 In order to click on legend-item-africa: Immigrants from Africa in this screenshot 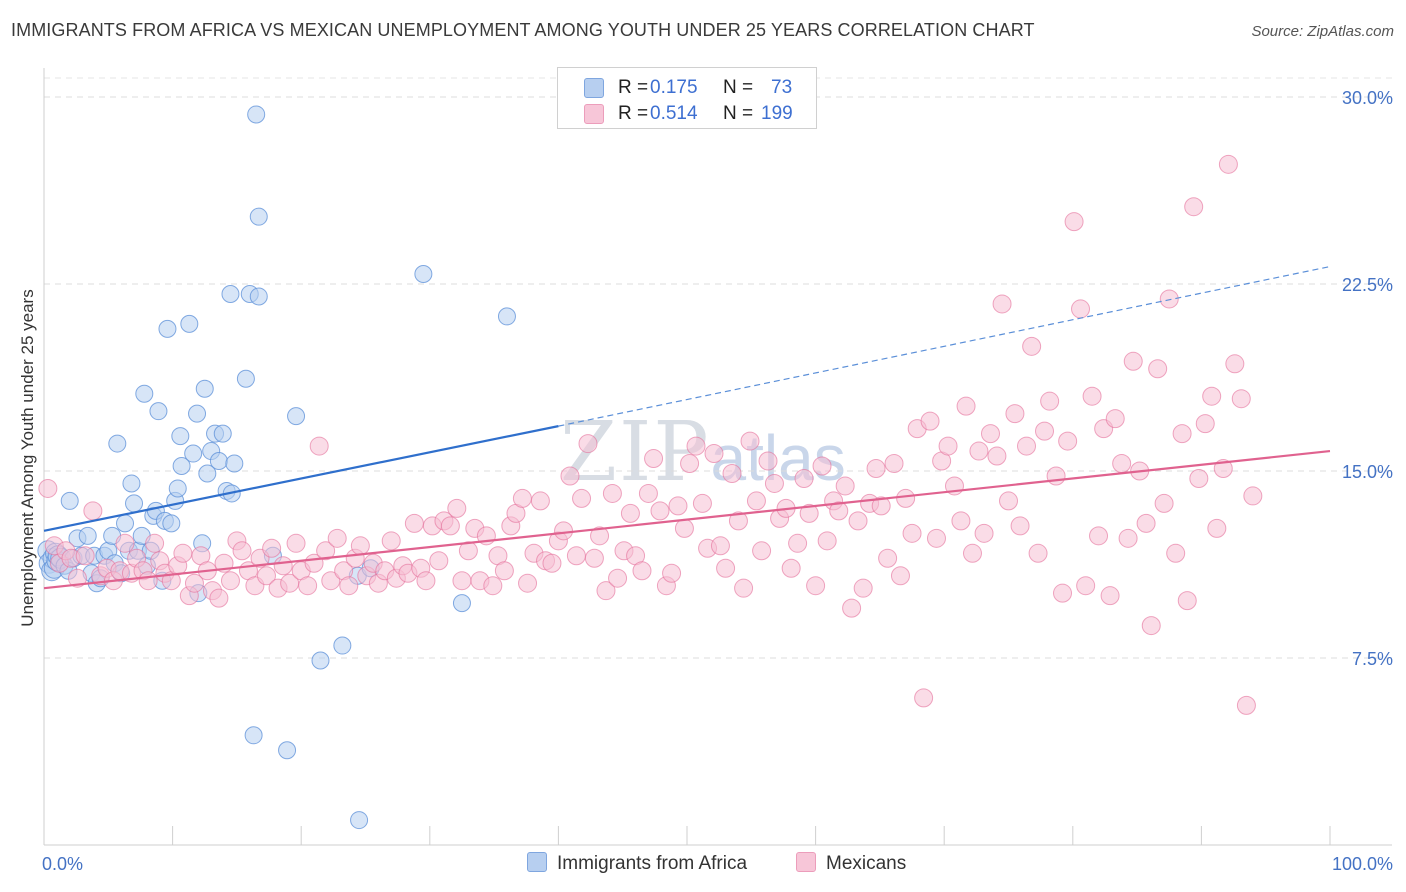, I will do `click(637, 864)`.